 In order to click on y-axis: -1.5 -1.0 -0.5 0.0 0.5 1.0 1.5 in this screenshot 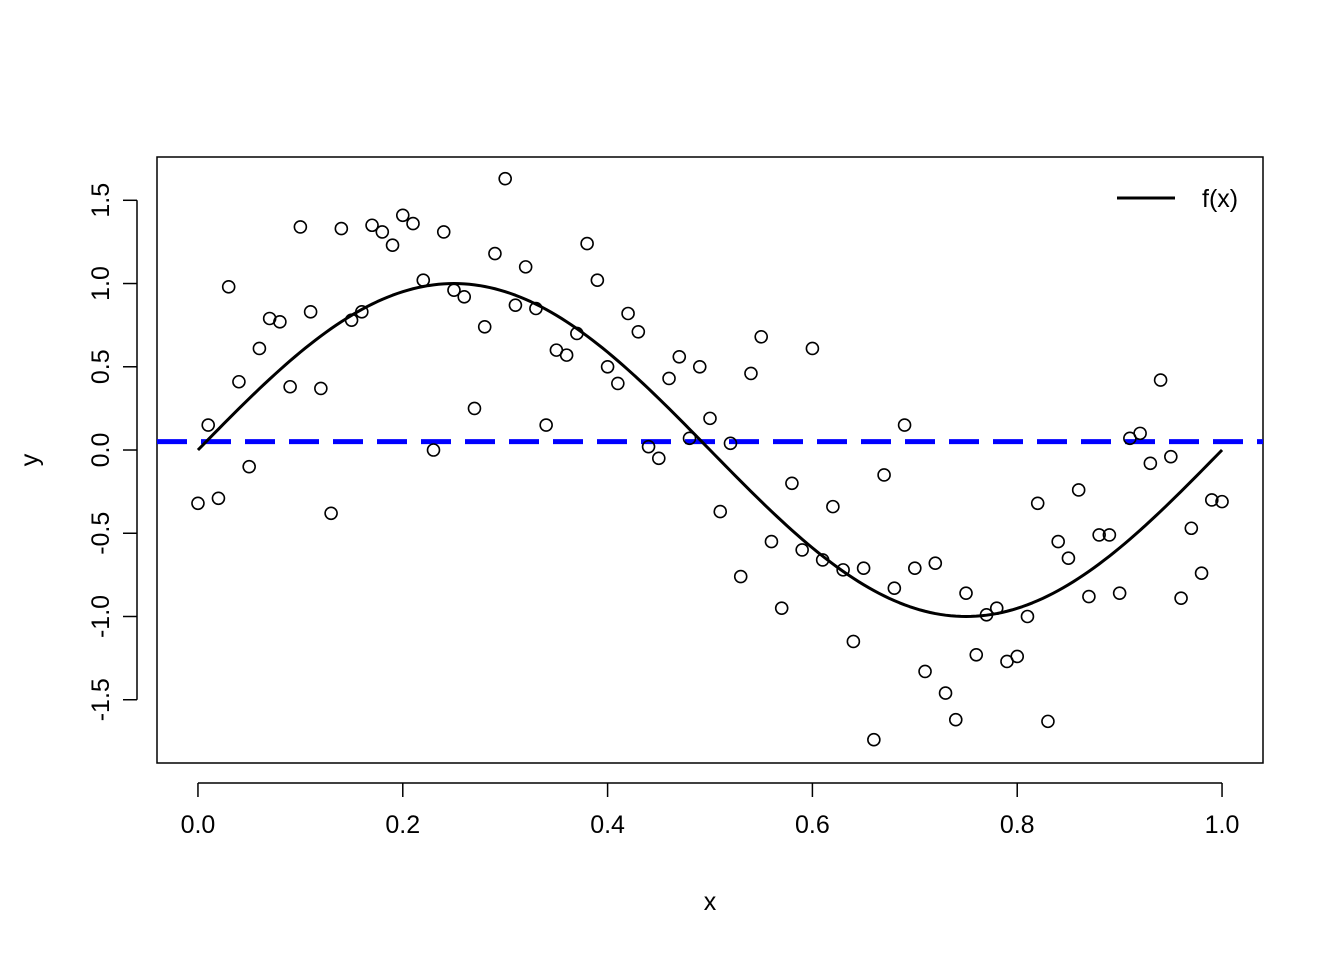, I will do `click(112, 452)`.